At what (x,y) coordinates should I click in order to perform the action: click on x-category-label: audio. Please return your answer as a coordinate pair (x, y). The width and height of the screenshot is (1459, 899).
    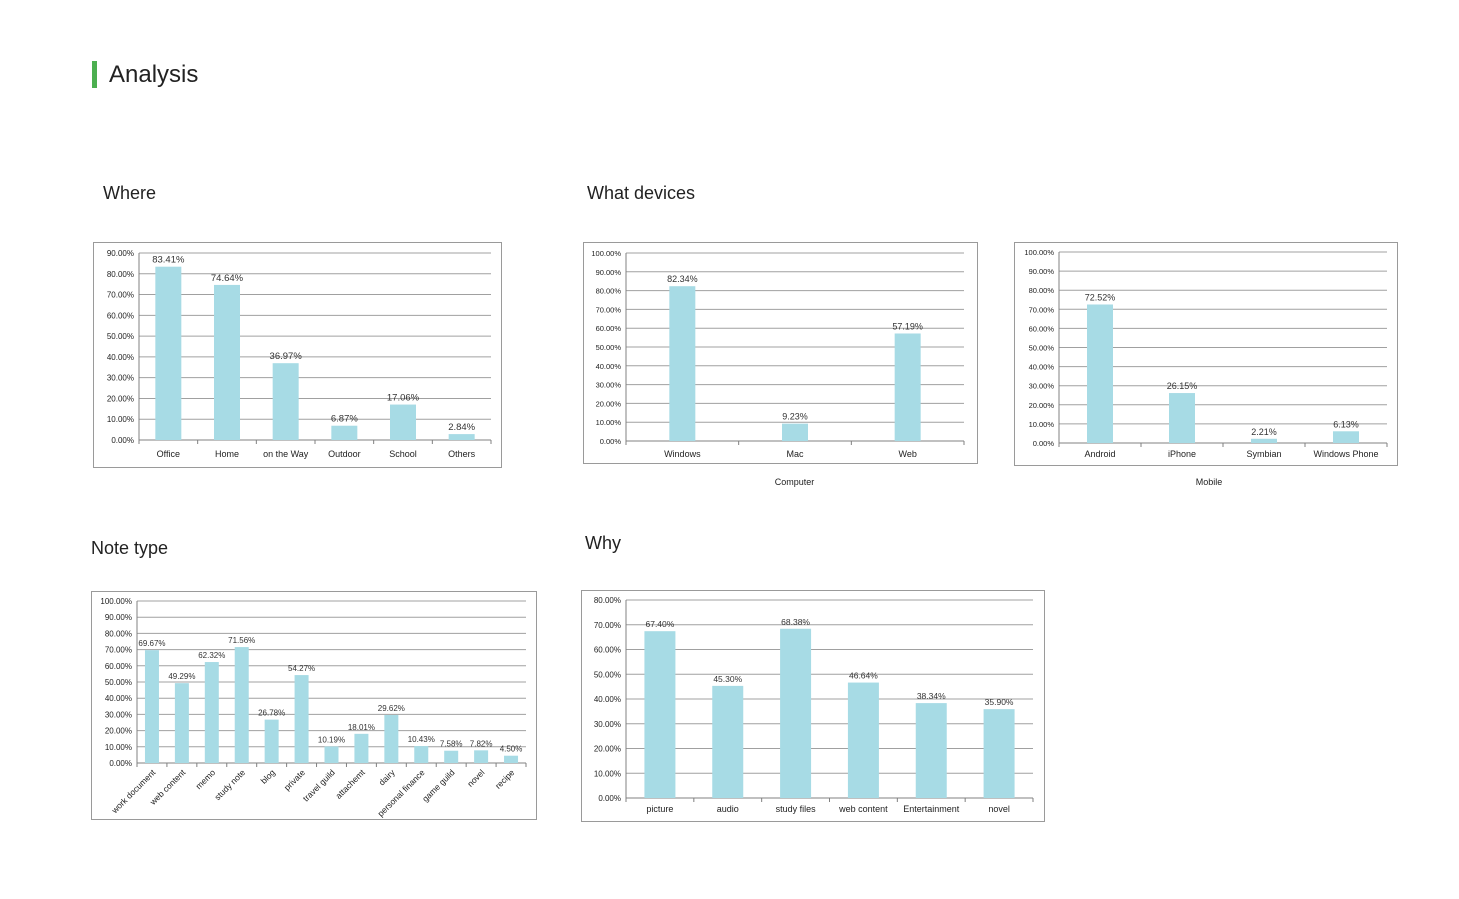
    Looking at the image, I should click on (728, 809).